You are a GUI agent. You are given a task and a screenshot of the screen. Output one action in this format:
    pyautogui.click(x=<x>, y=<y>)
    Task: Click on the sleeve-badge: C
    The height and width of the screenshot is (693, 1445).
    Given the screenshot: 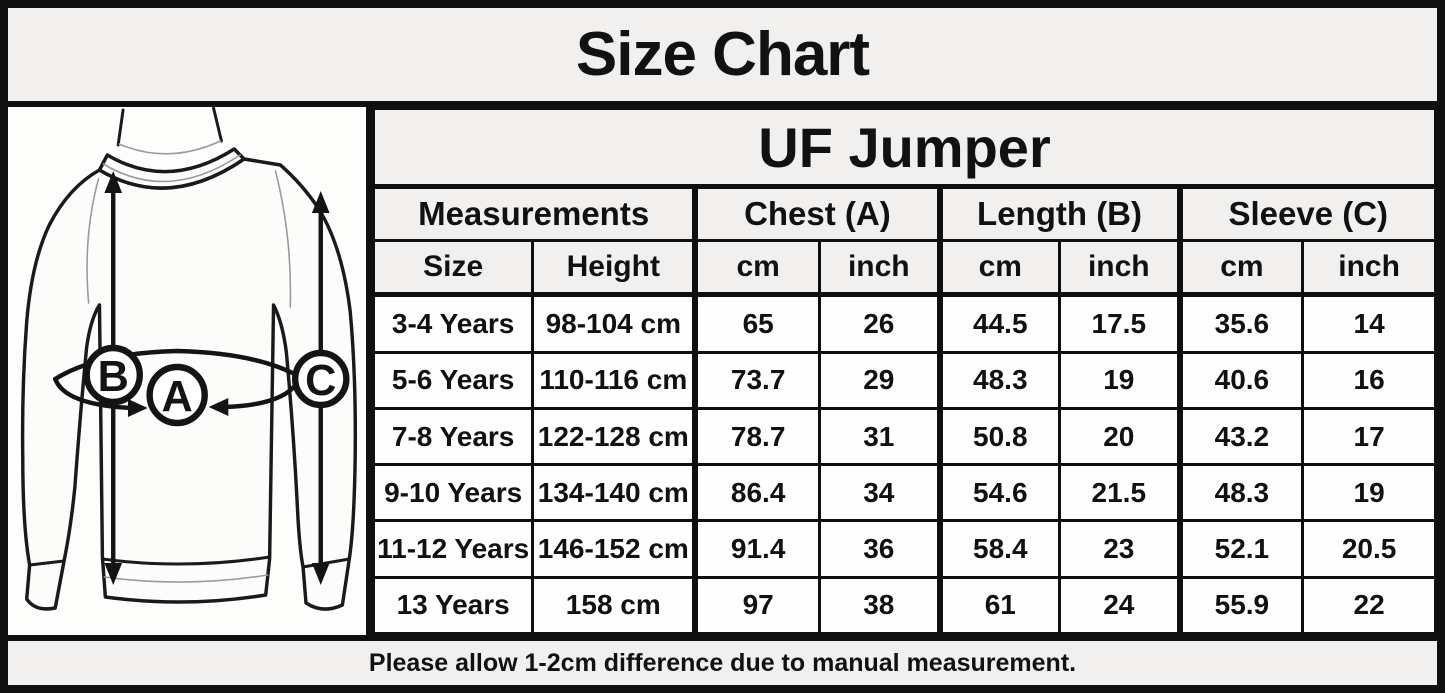 What is the action you would take?
    pyautogui.click(x=320, y=379)
    